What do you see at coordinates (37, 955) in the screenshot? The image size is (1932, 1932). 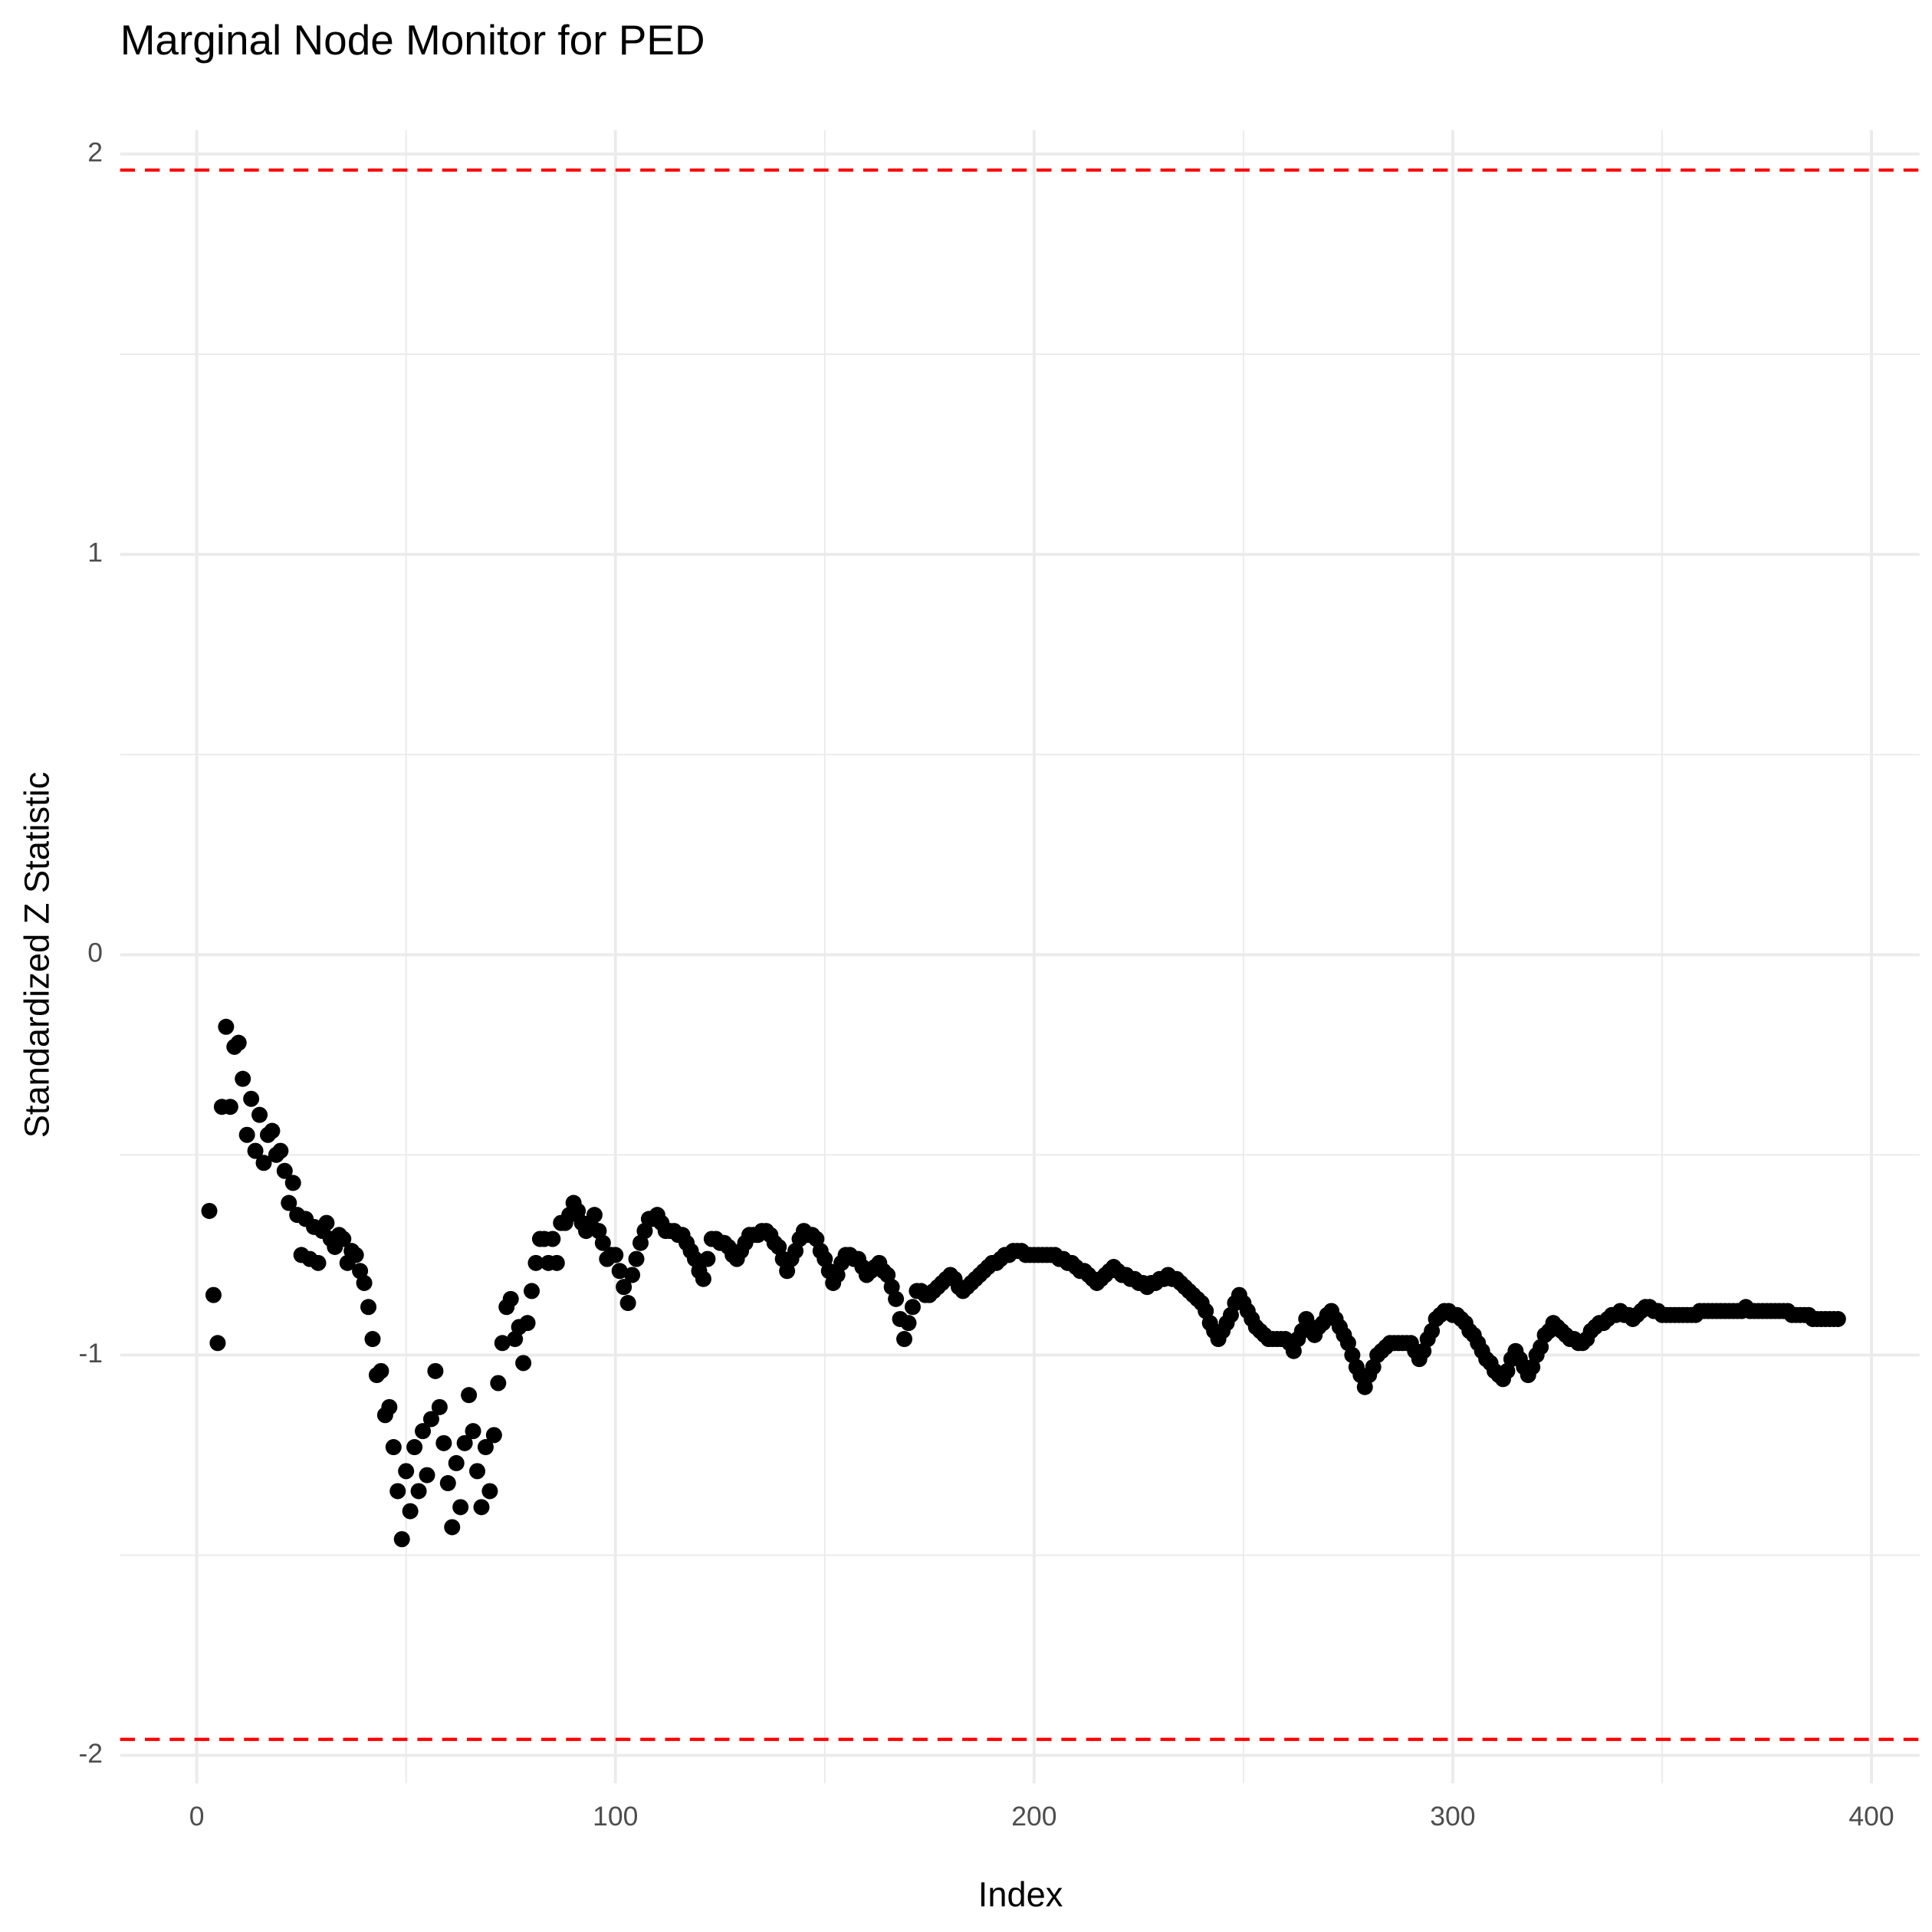 I see `y-axis-title: Standardized Z Statistic` at bounding box center [37, 955].